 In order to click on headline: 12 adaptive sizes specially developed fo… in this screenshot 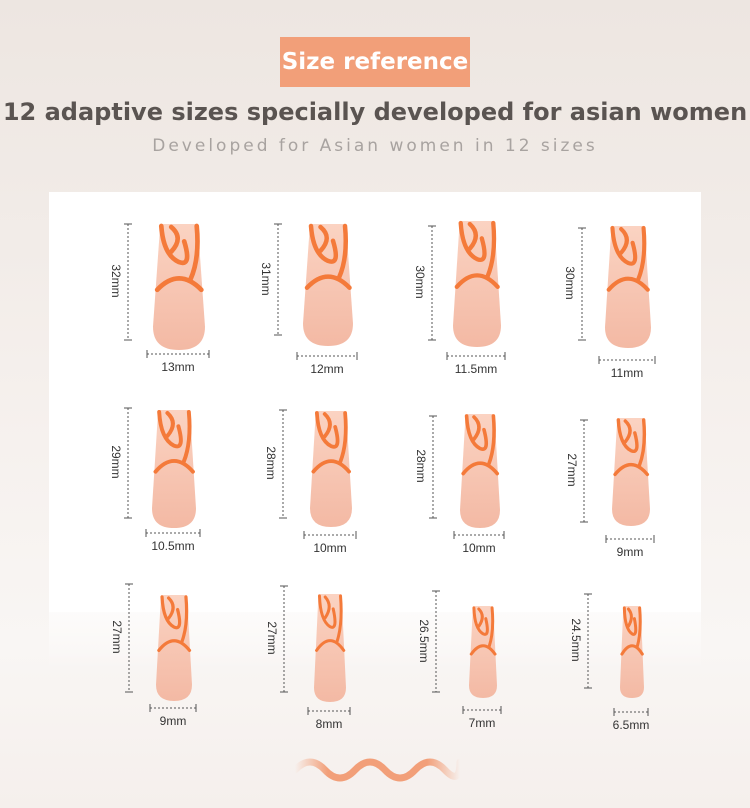, I will do `click(375, 112)`.